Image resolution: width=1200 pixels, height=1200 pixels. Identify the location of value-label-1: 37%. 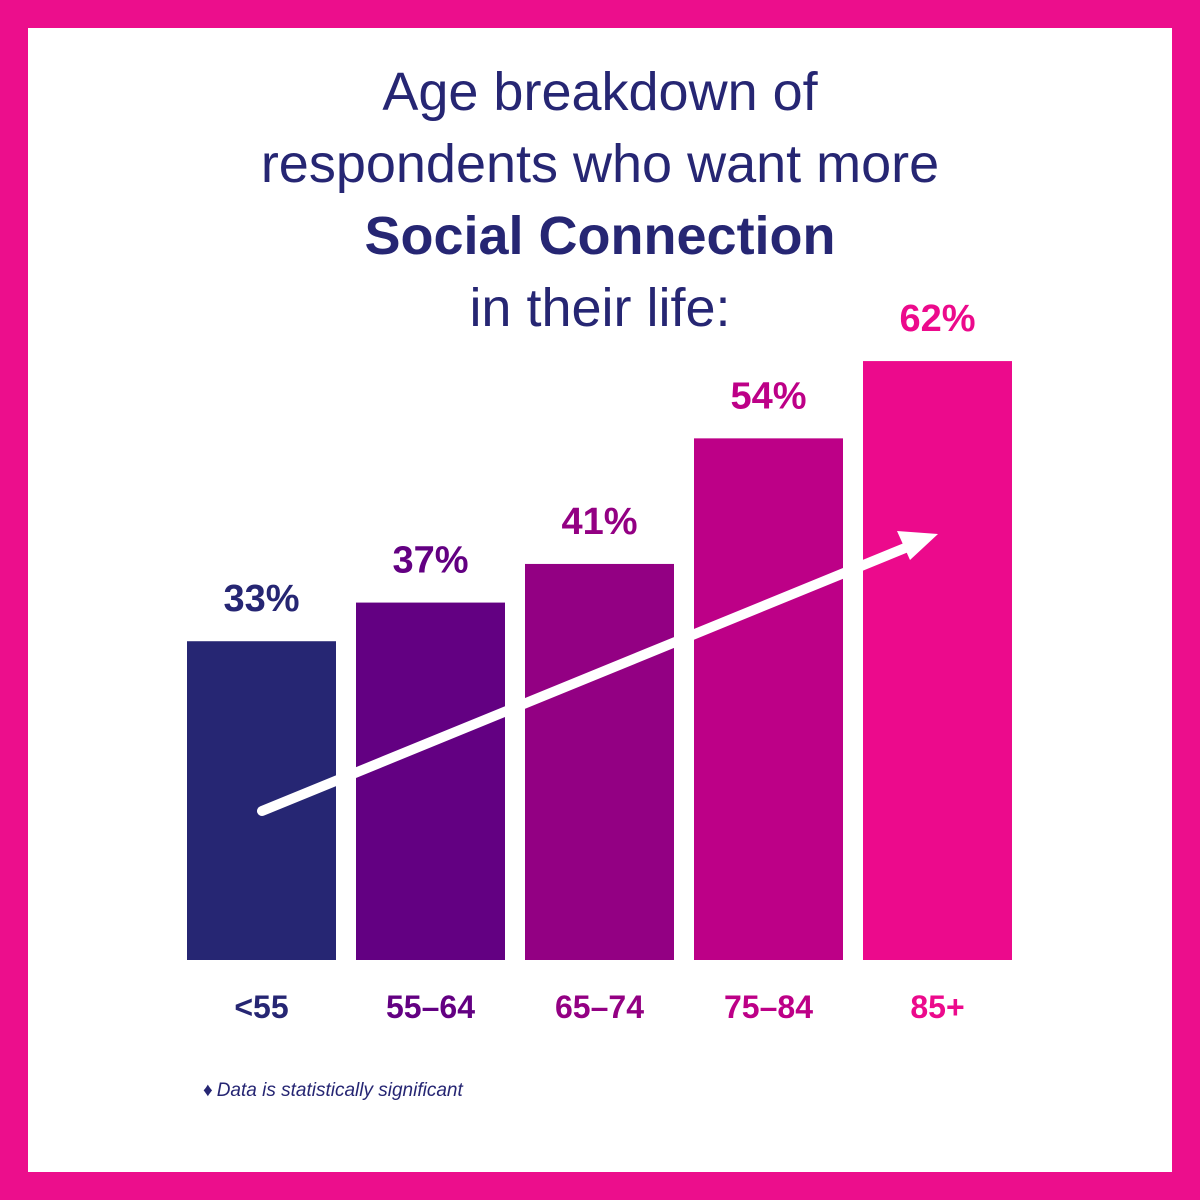
(430, 561).